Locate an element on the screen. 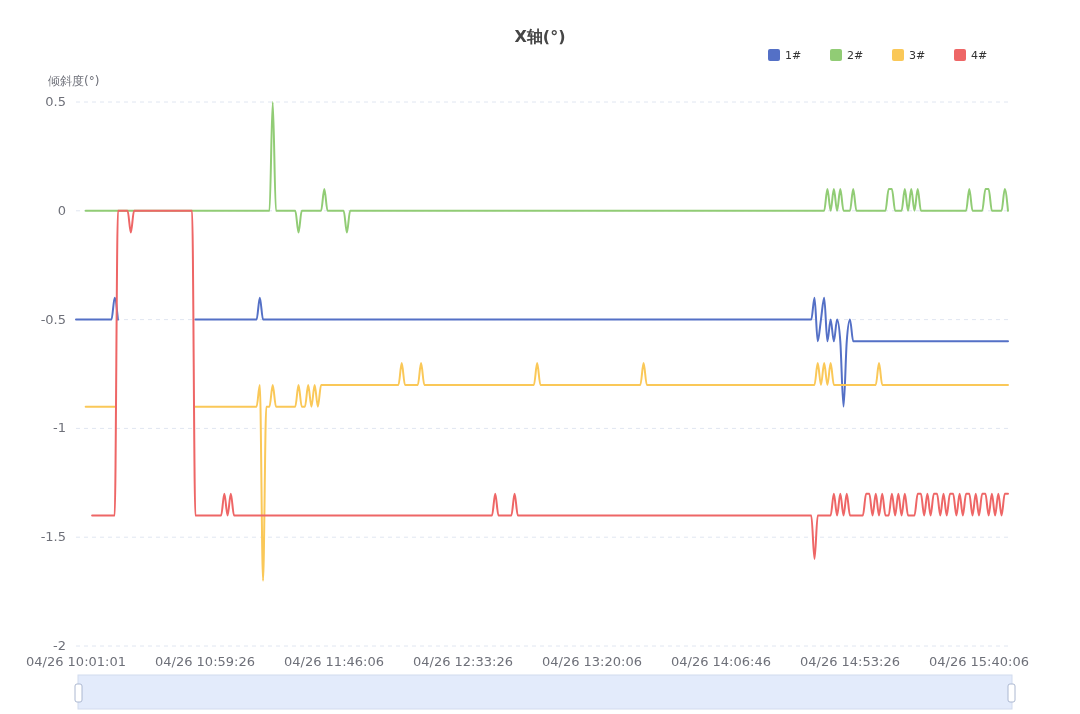 This screenshot has width=1080, height=714. x-tick-label: 04/26 12:33:26 is located at coordinates (463, 661).